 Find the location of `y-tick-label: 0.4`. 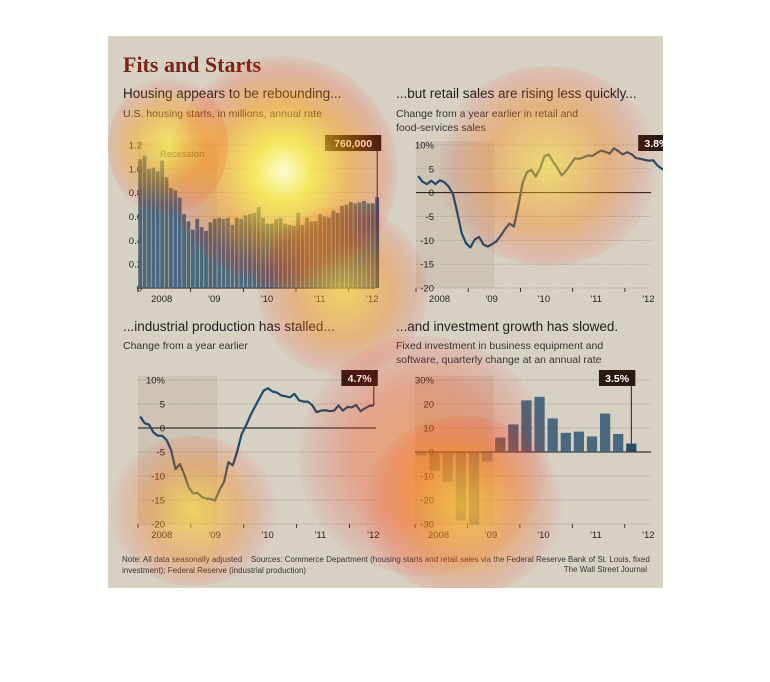

y-tick-label: 0.4 is located at coordinates (135, 241).